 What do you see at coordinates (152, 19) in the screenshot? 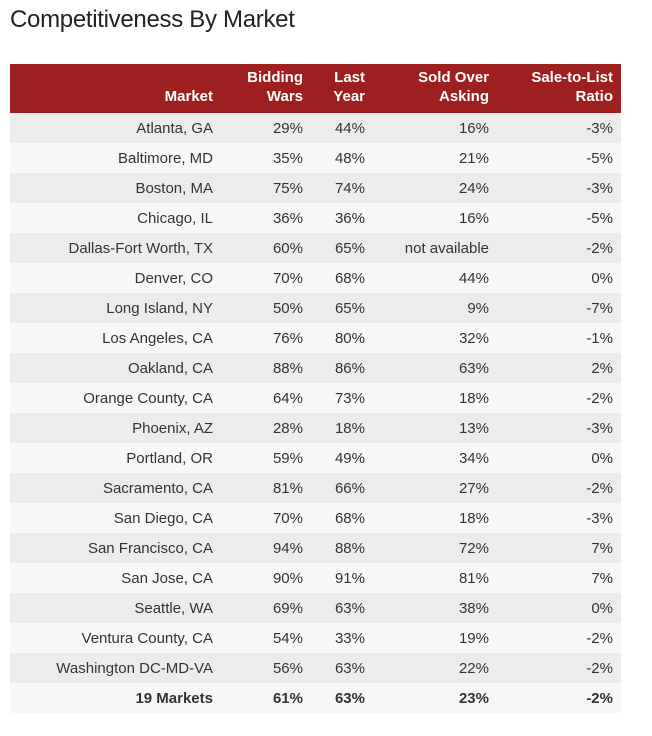
I see `page-title: Competitiveness By Market` at bounding box center [152, 19].